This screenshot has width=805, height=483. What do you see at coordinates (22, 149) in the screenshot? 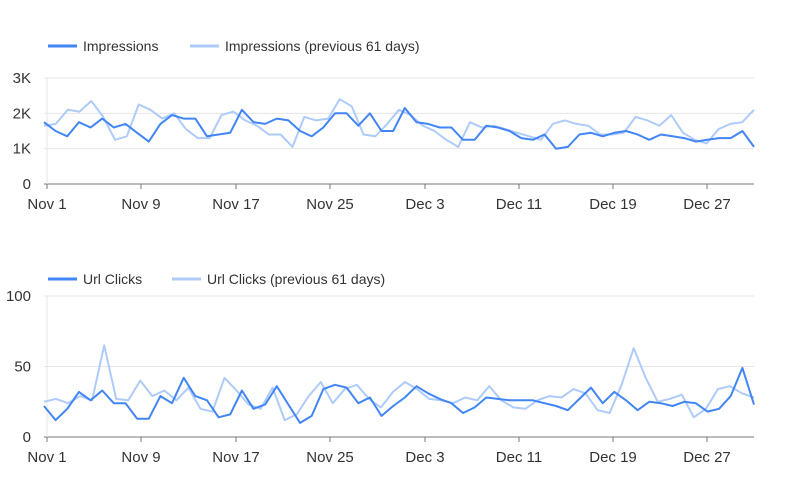
I see `y-tick-label: 1K` at bounding box center [22, 149].